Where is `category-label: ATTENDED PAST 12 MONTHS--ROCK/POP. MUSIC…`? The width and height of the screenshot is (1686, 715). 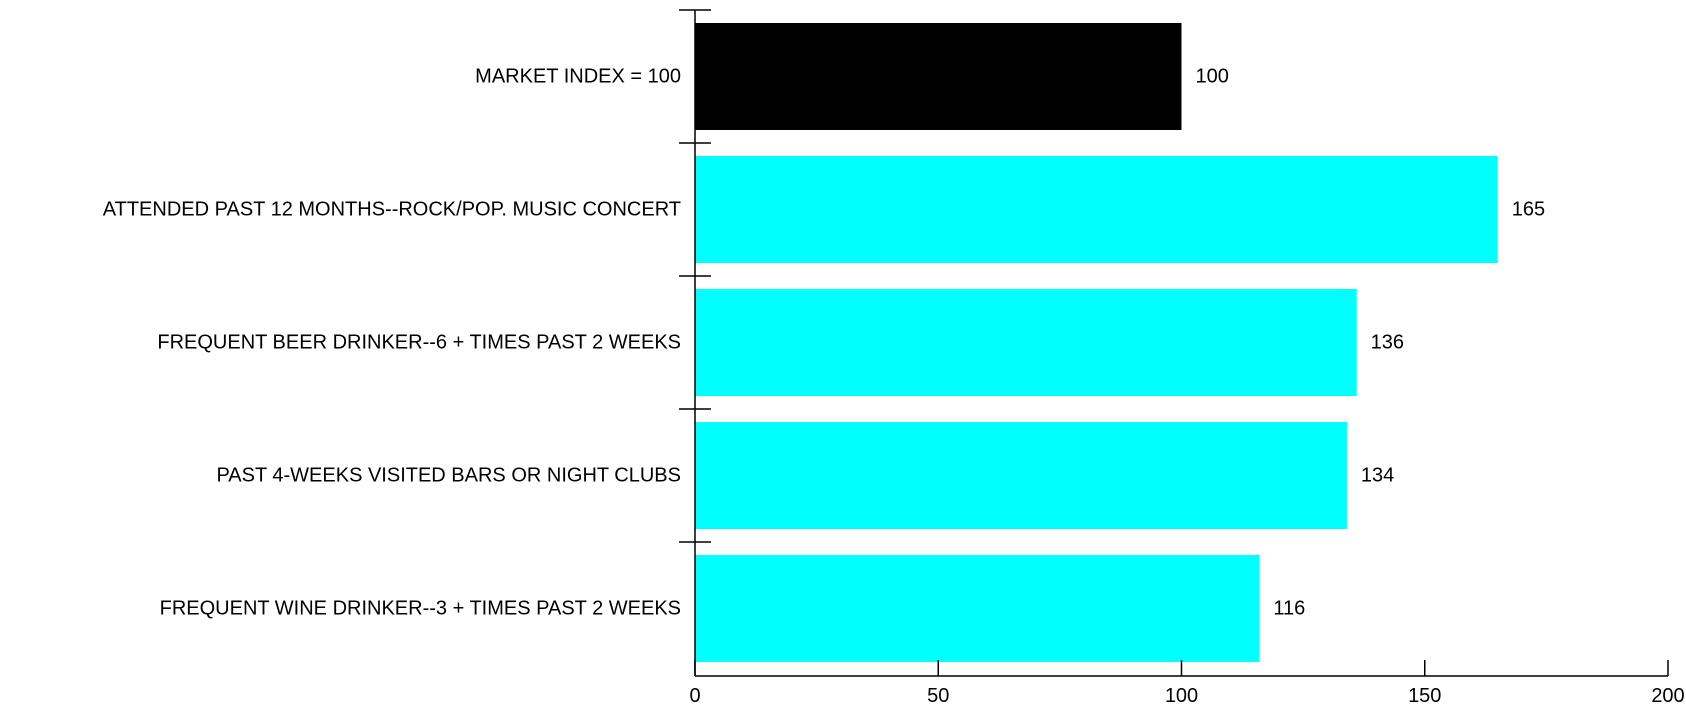
category-label: ATTENDED PAST 12 MONTHS--ROCK/POP. MUSIC… is located at coordinates (392, 210).